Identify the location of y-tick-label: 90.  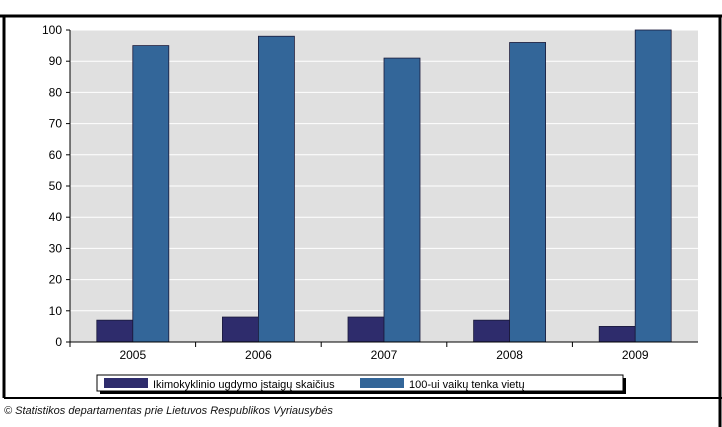
(56, 61).